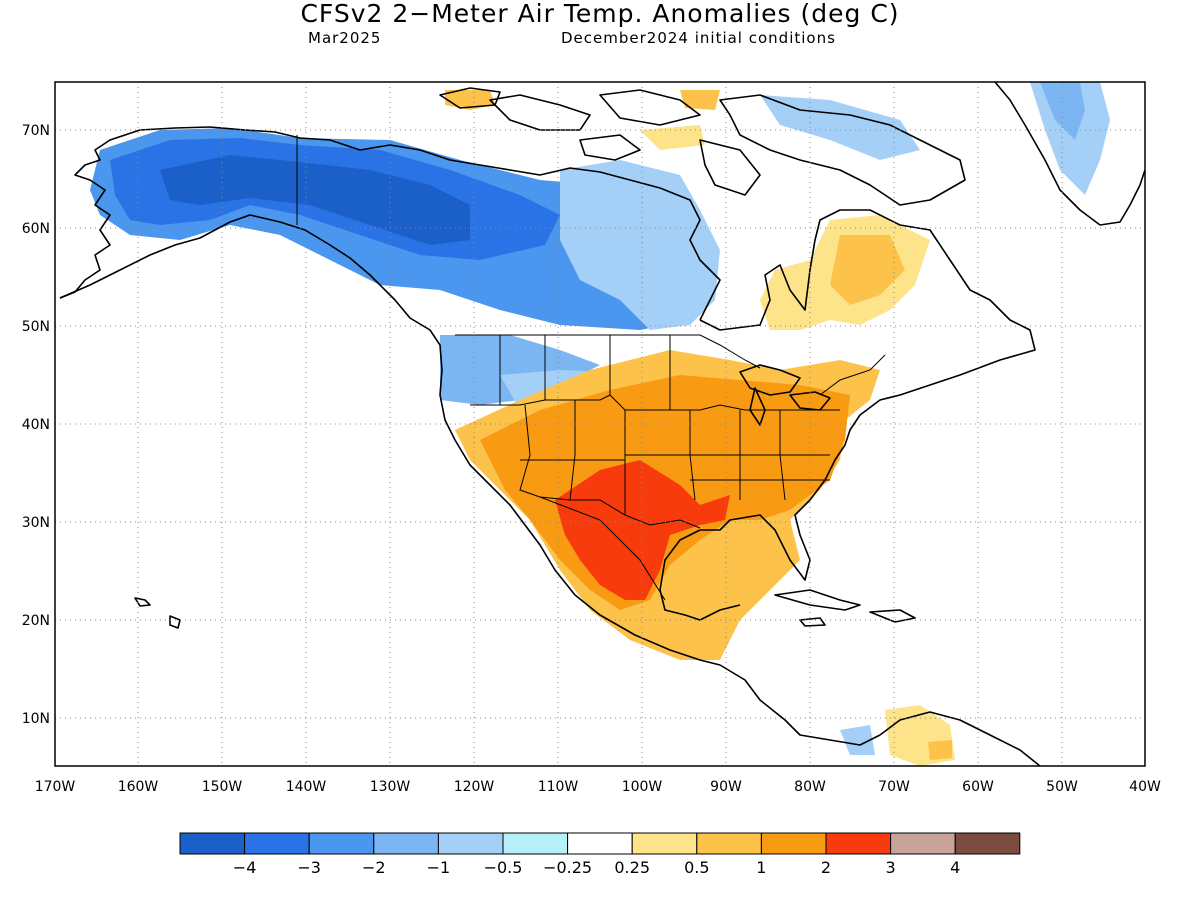 This screenshot has width=1200, height=900. Describe the element at coordinates (1062, 111) in the screenshot. I see `field-greenland-mid` at that location.